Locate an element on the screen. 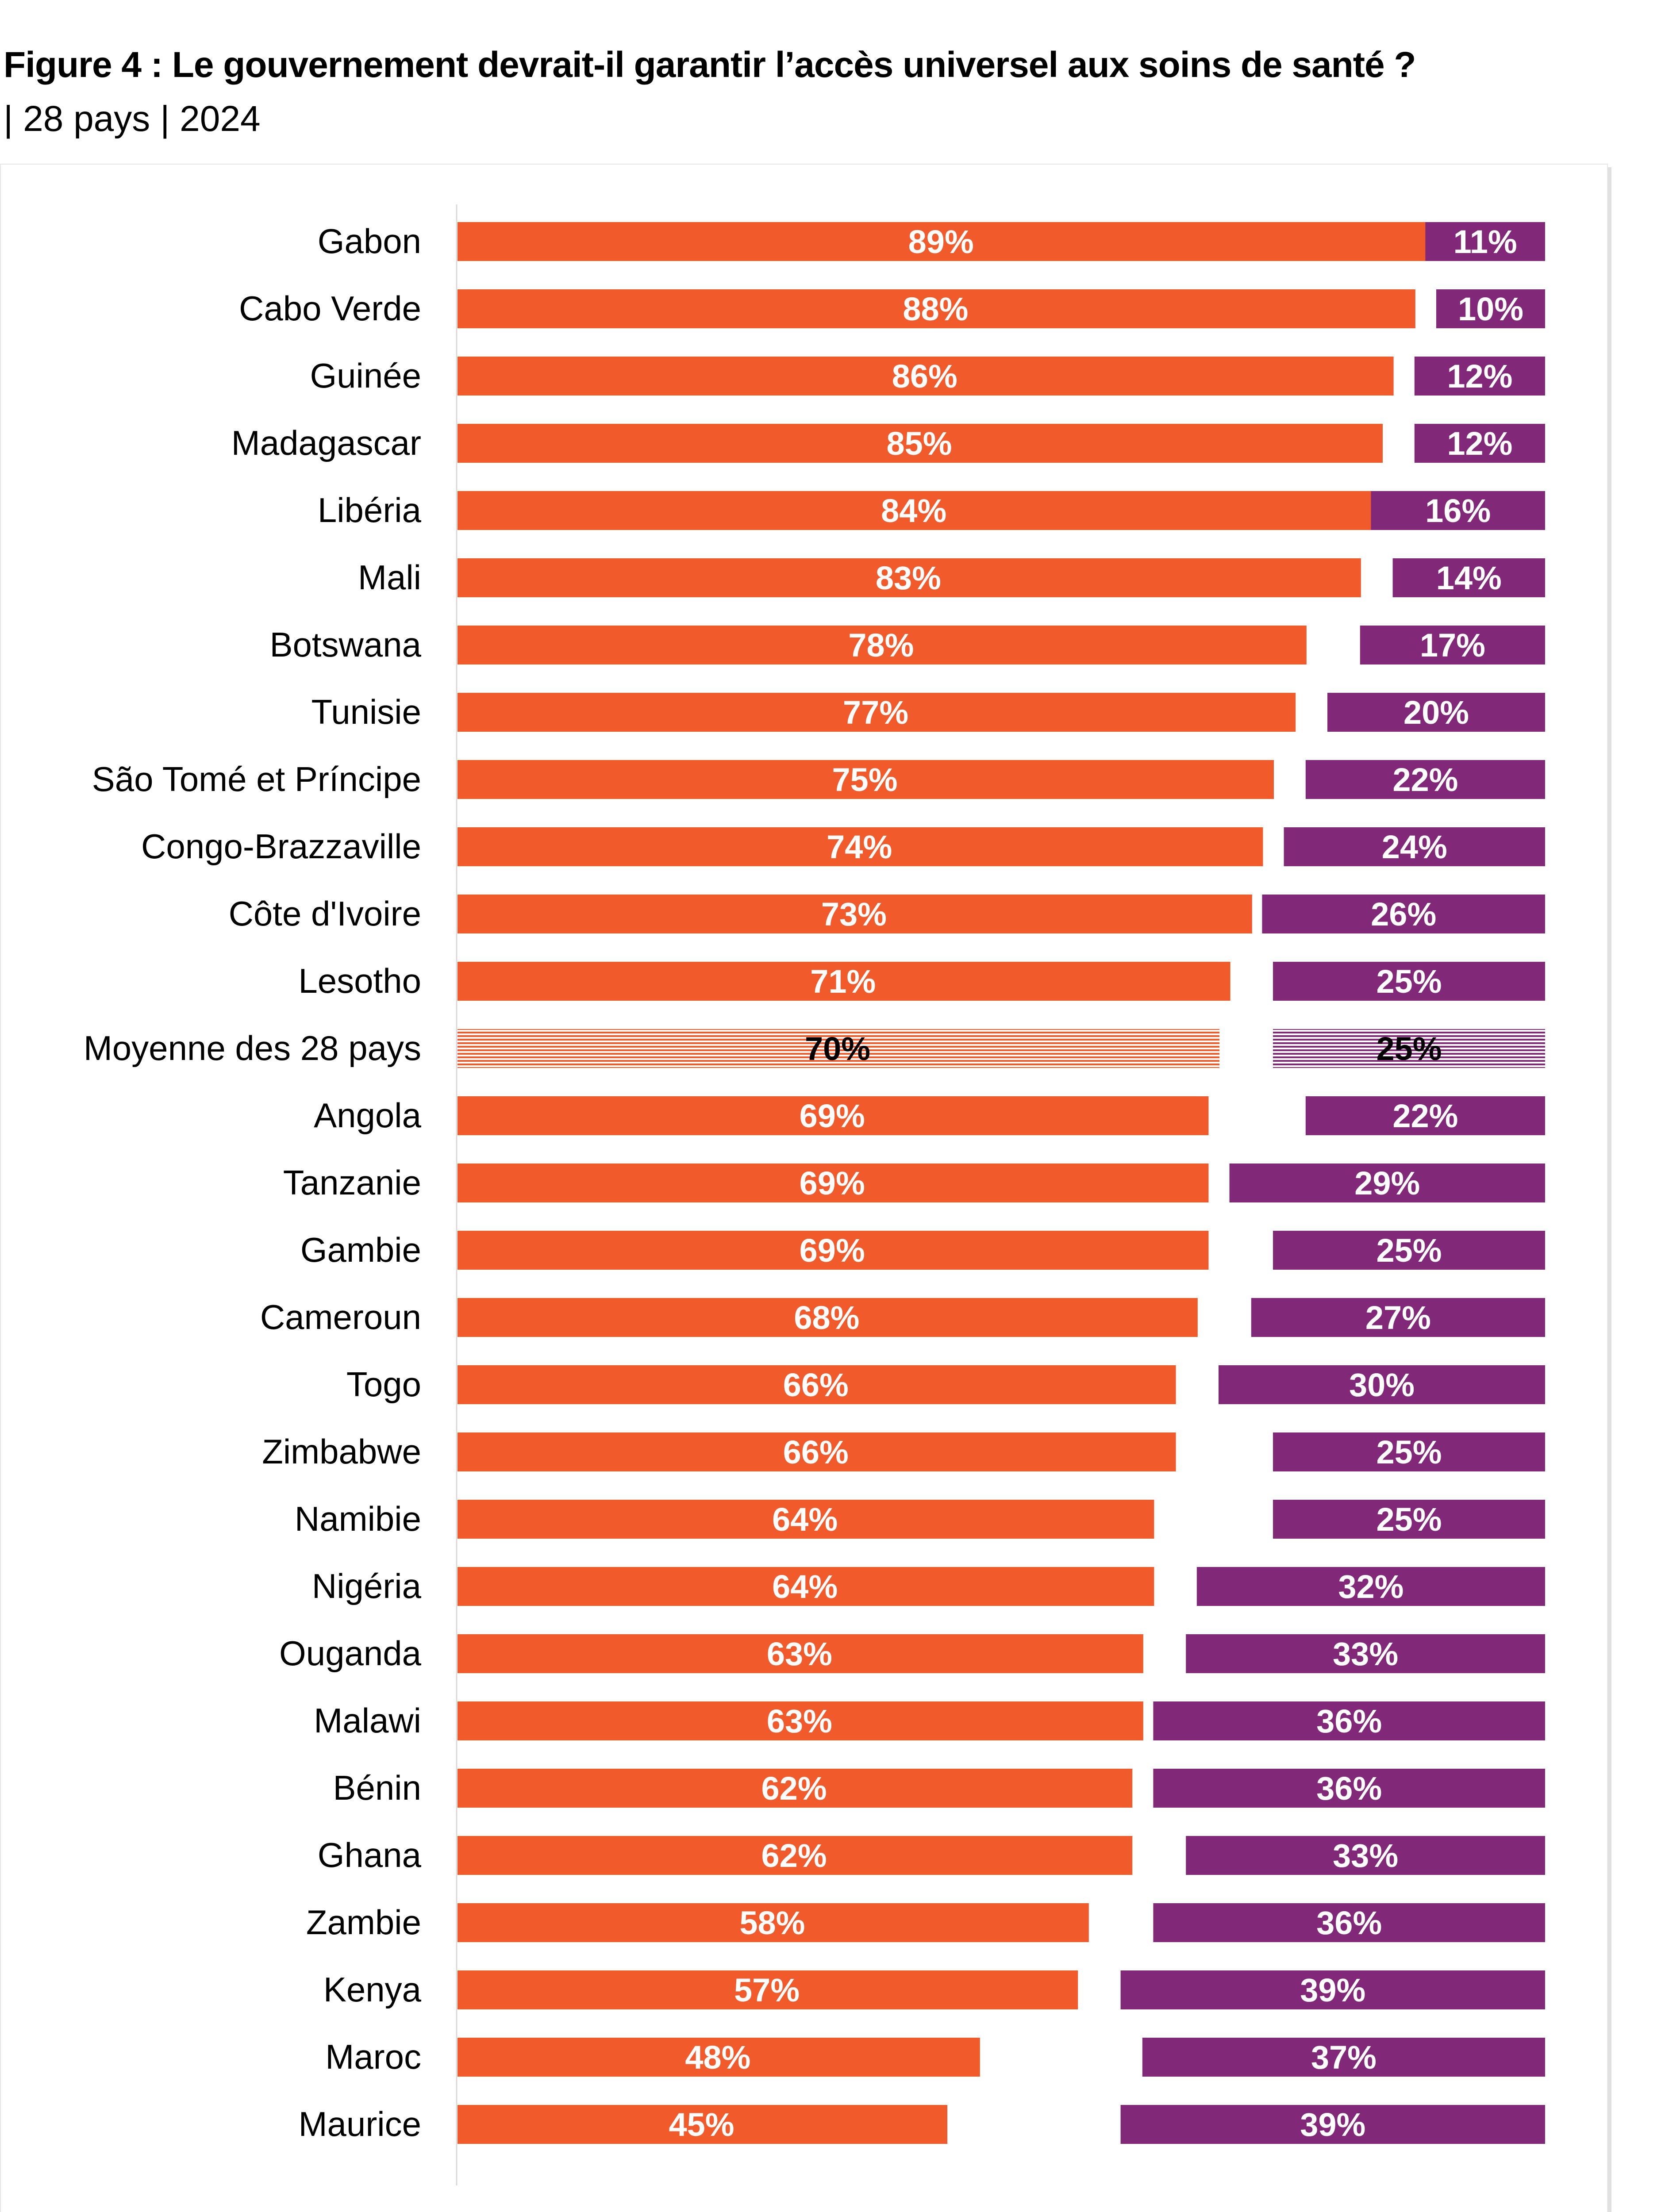  category-label: Zimbabwe is located at coordinates (341, 1451).